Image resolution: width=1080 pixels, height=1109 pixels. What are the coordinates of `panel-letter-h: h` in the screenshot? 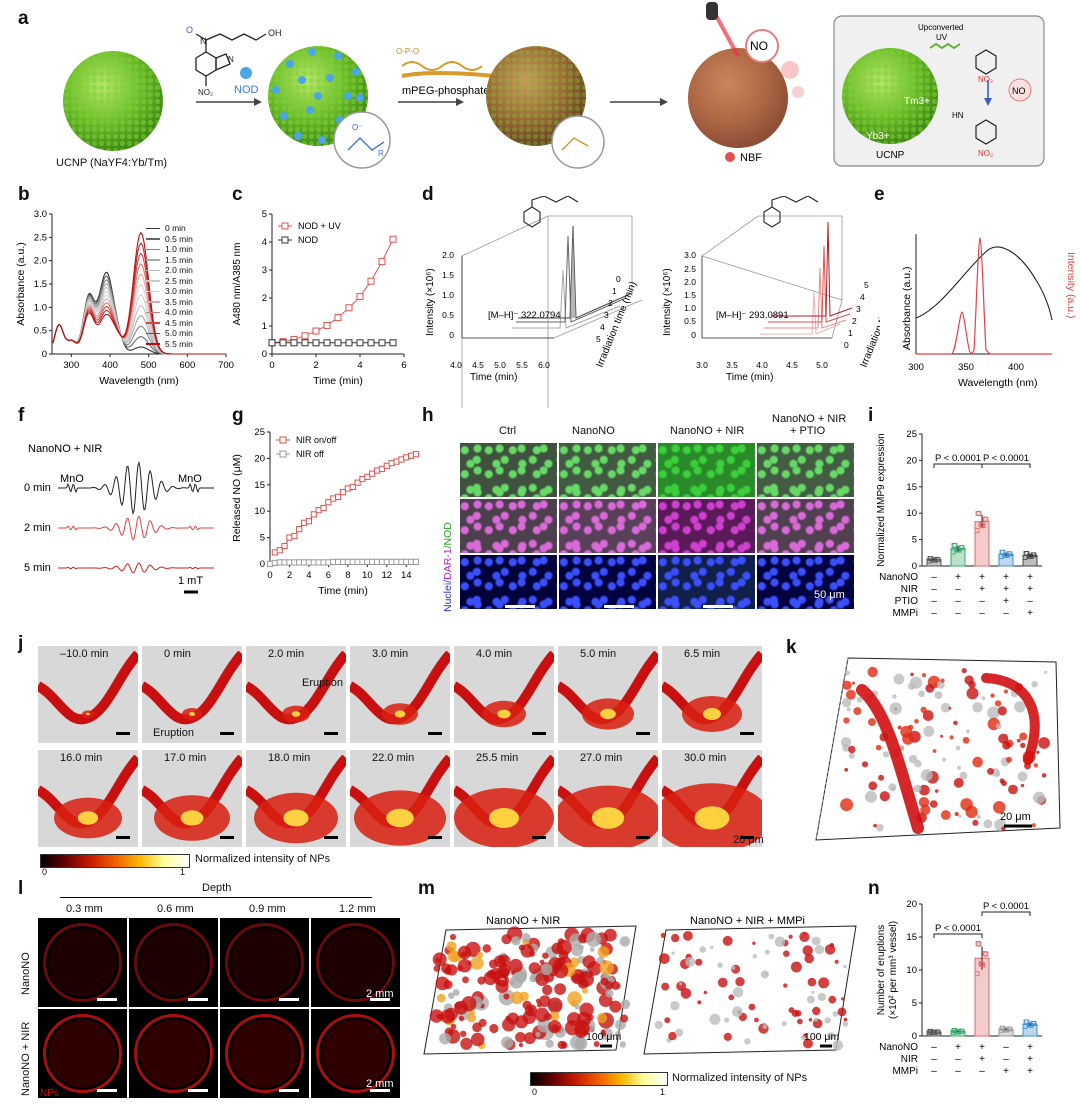 It's located at (428, 415).